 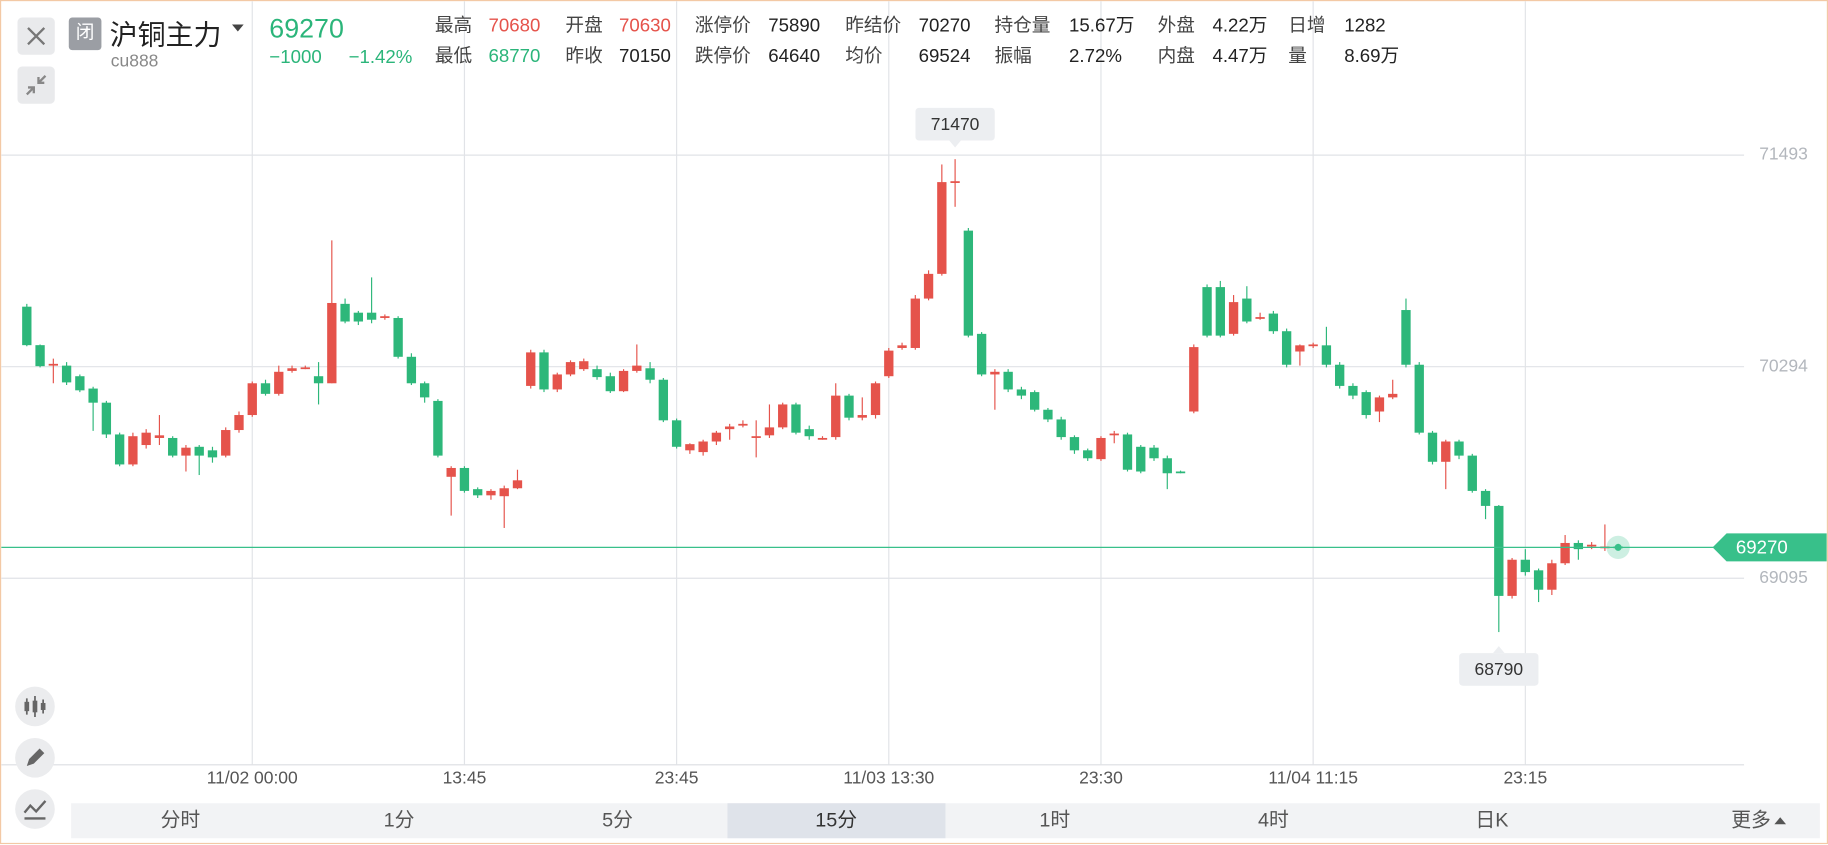 What do you see at coordinates (252, 777) in the screenshot?
I see `x-tick-label: 11/02 00:00` at bounding box center [252, 777].